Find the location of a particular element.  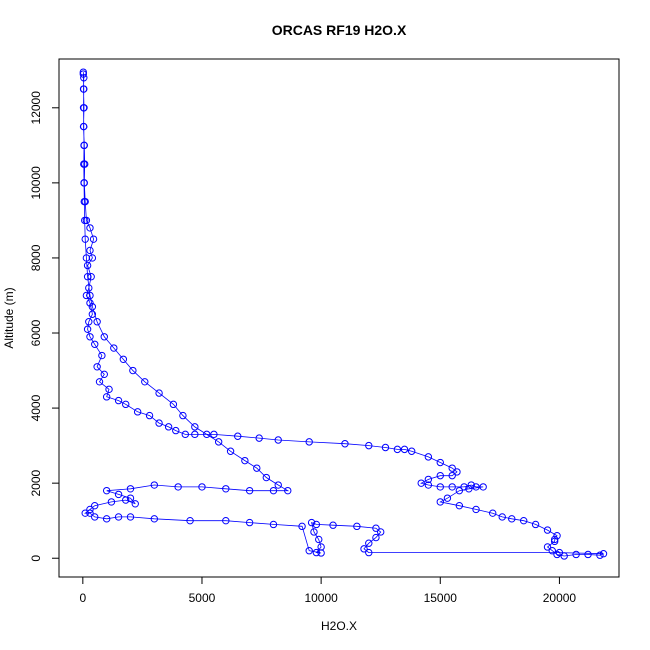

y-tick-label: 6000 is located at coordinates (36, 332).